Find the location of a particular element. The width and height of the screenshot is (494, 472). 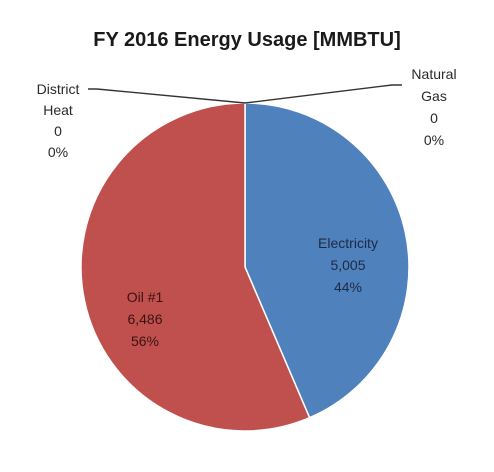

label-oil-line-2: 6,486 is located at coordinates (144, 319).